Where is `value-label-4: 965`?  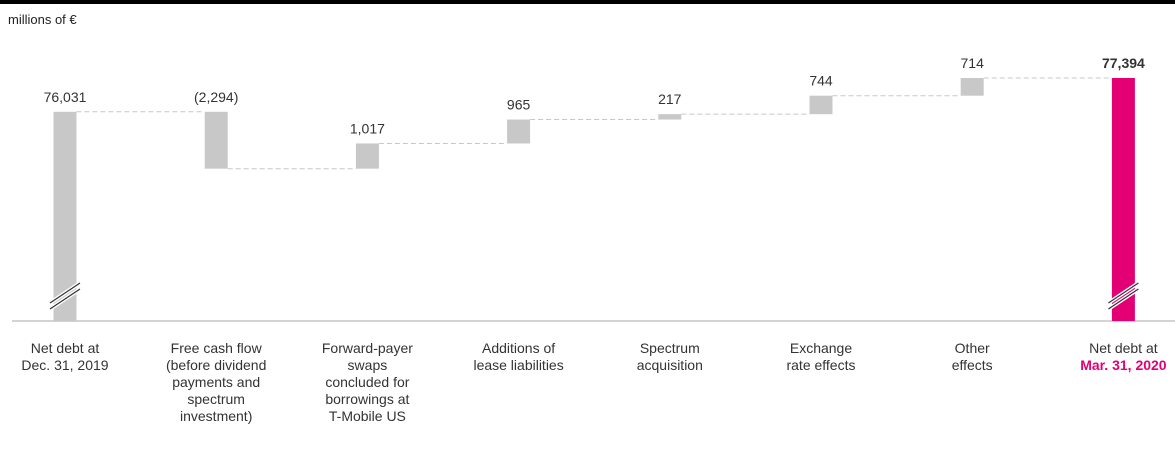 value-label-4: 965 is located at coordinates (519, 105).